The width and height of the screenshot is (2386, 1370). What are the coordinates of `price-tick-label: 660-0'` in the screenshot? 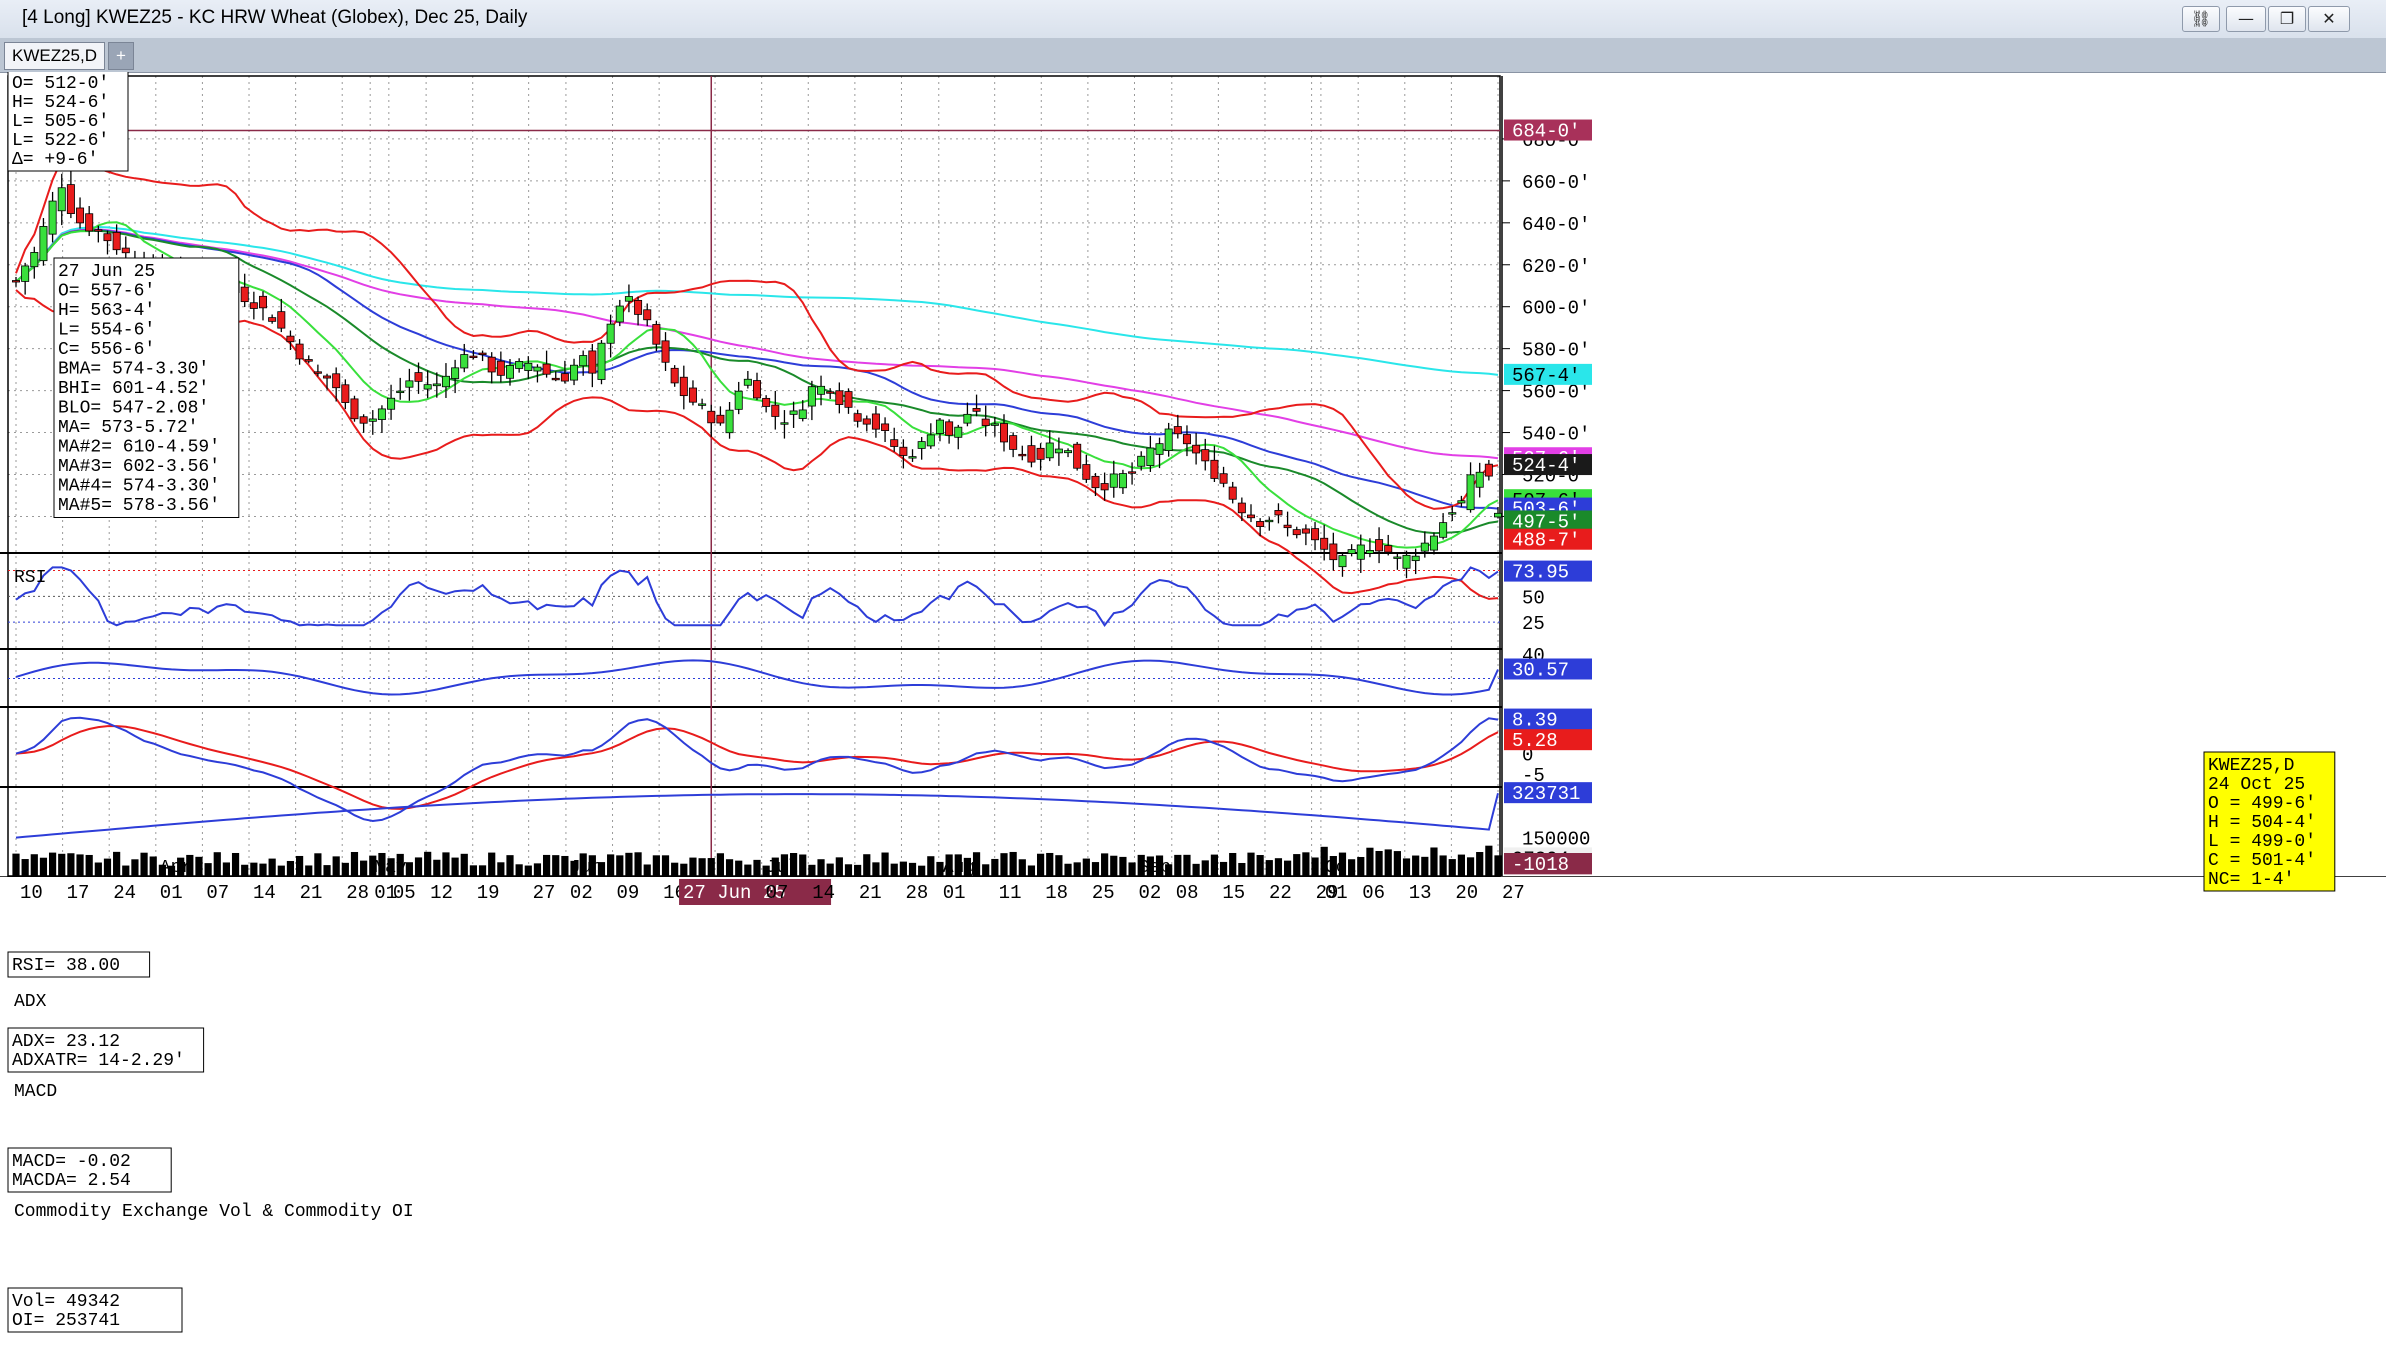 It's located at (1556, 183).